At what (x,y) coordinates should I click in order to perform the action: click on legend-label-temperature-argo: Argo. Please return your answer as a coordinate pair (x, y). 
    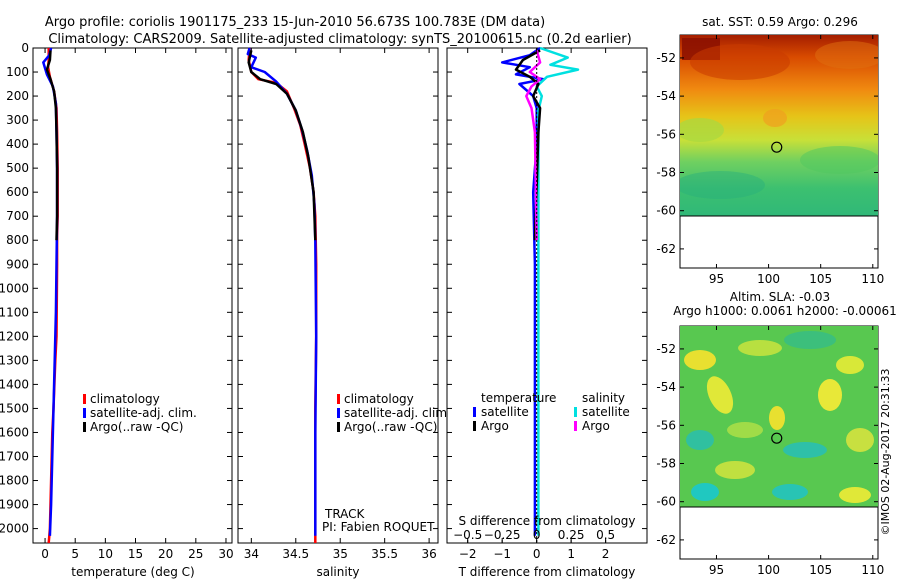
    Looking at the image, I should click on (495, 426).